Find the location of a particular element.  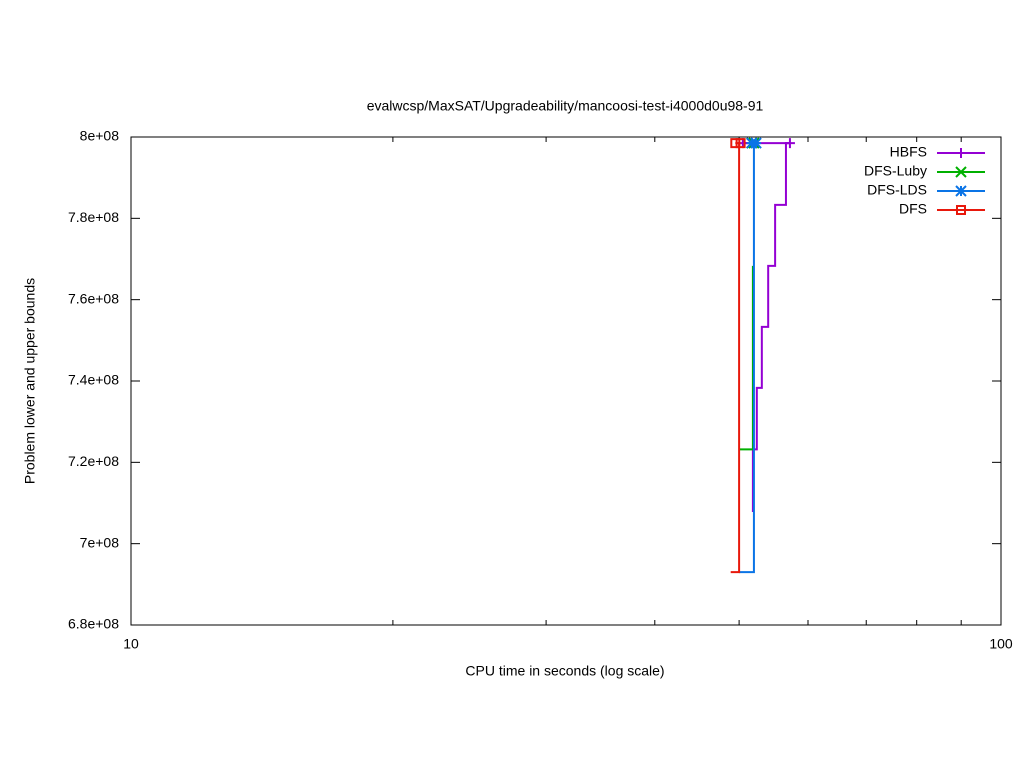

x-tick-label: 100 is located at coordinates (1001, 644).